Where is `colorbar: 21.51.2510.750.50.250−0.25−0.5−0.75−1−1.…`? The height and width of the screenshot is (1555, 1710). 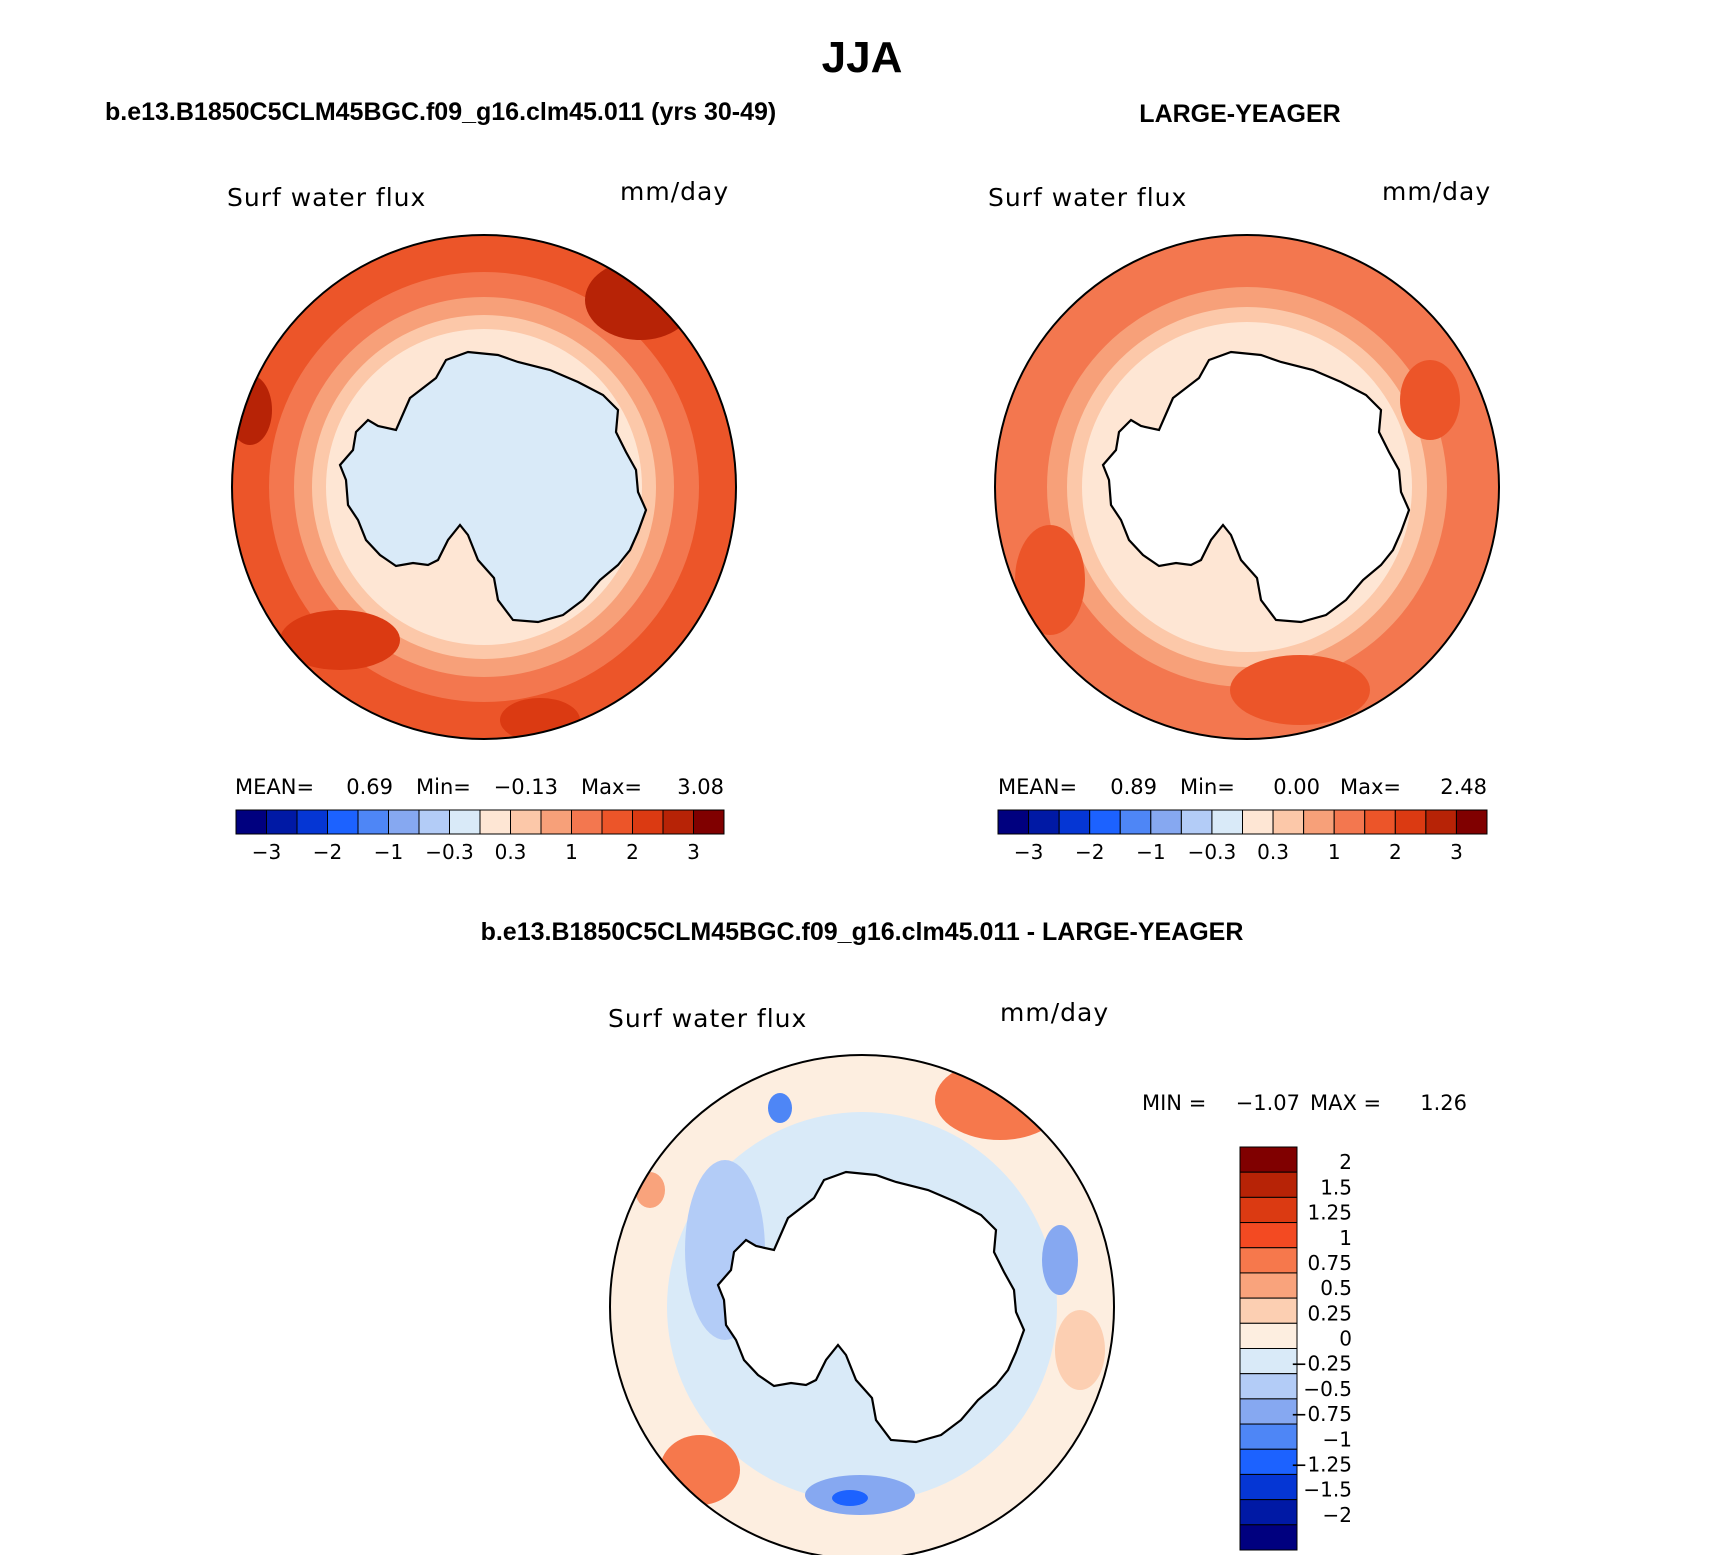 colorbar: 21.51.2510.750.50.250−0.25−0.5−0.75−1−1.… is located at coordinates (1295, 1348).